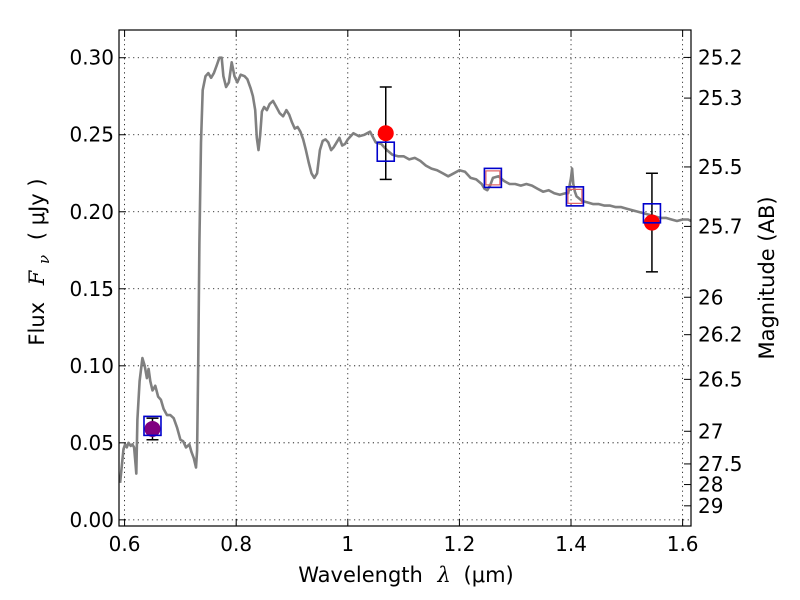  What do you see at coordinates (720, 379) in the screenshot?
I see `y2-tick-label: 26.5` at bounding box center [720, 379].